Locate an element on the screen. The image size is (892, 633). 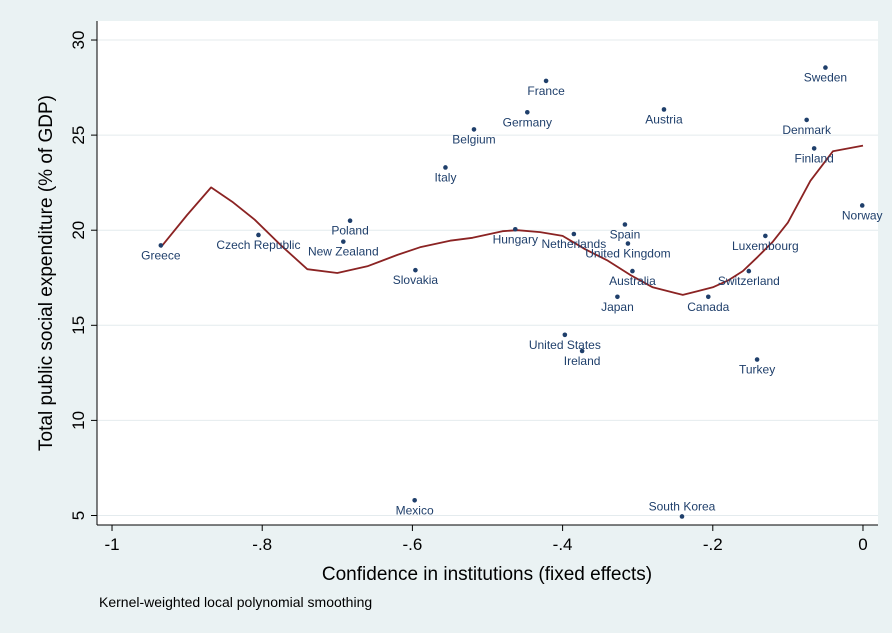
y-ticks: 5 10 15 20 25 30 is located at coordinates (83, 275).